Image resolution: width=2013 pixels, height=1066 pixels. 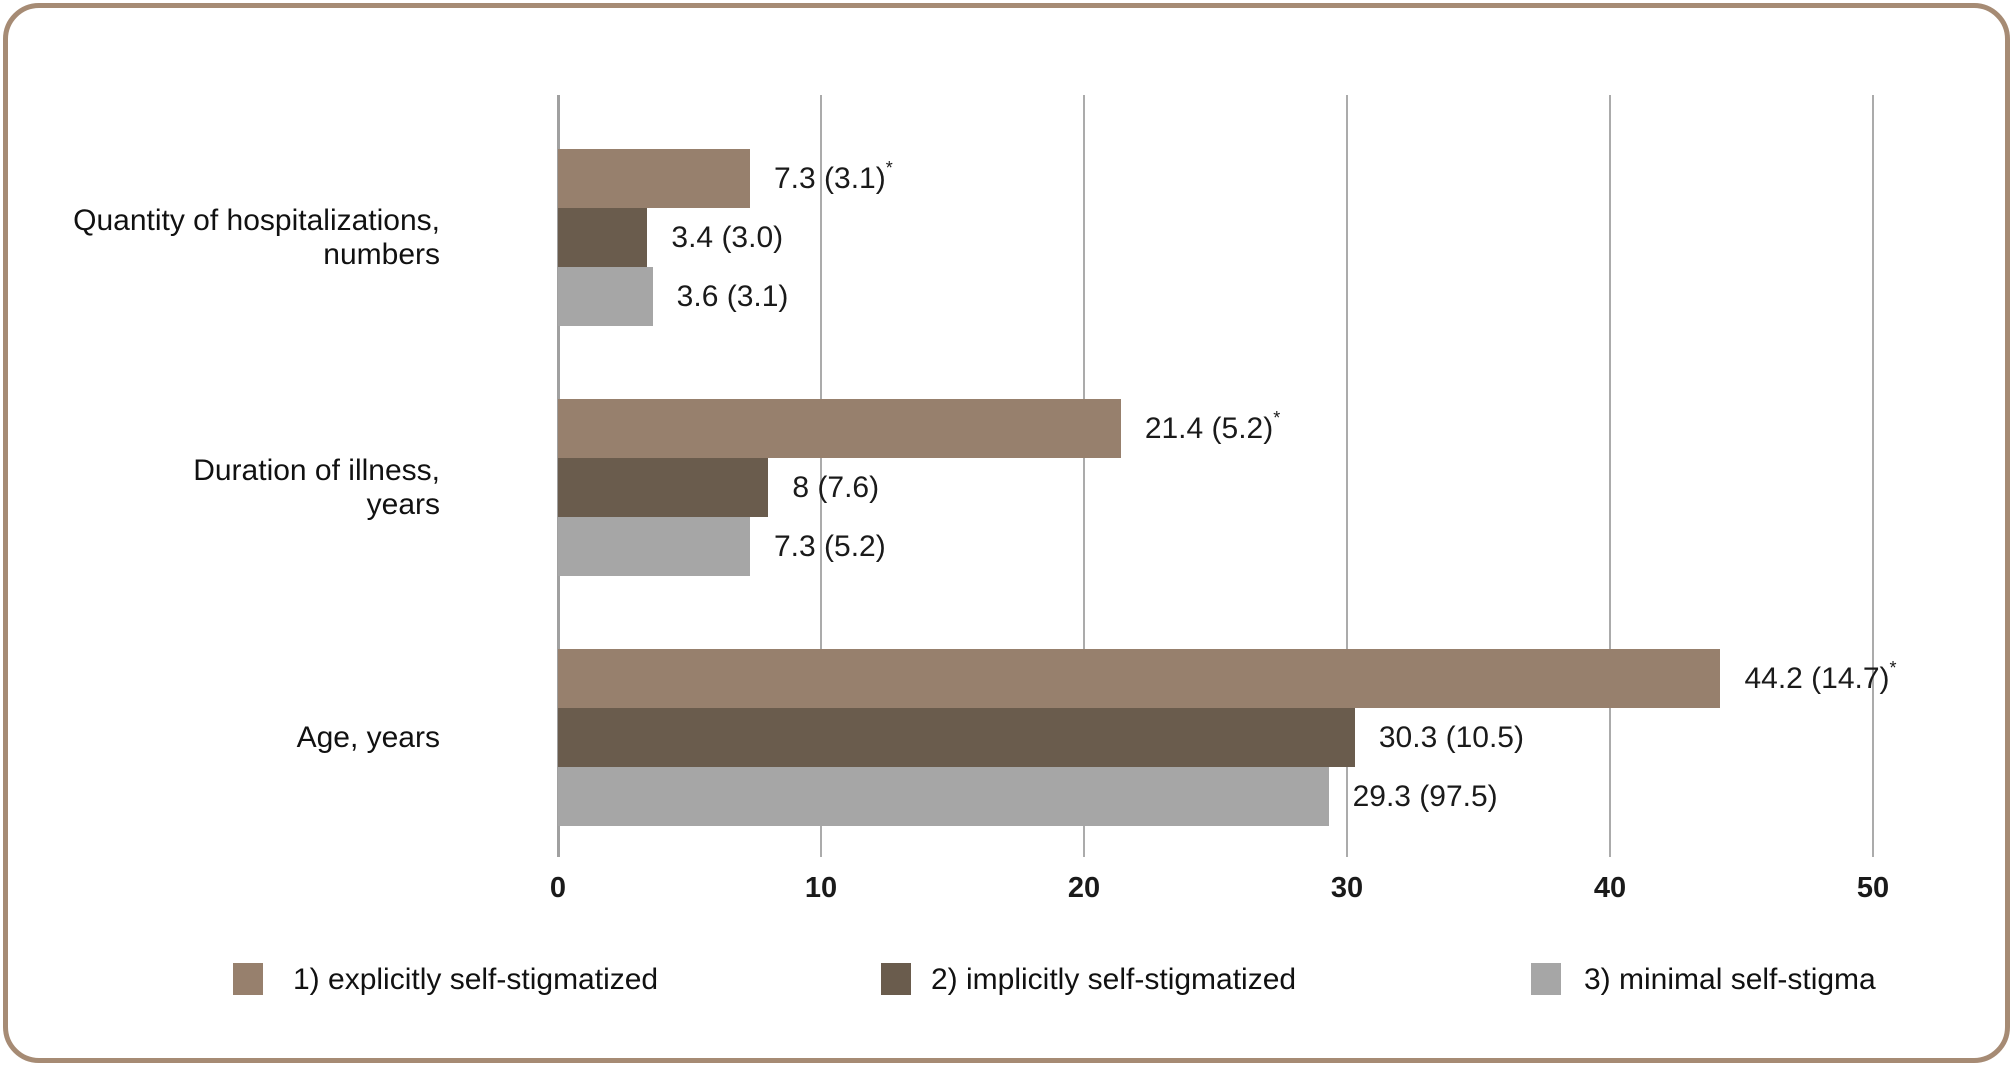 What do you see at coordinates (256, 220) in the screenshot?
I see `category-label-line: Quantity of hospitalizations,` at bounding box center [256, 220].